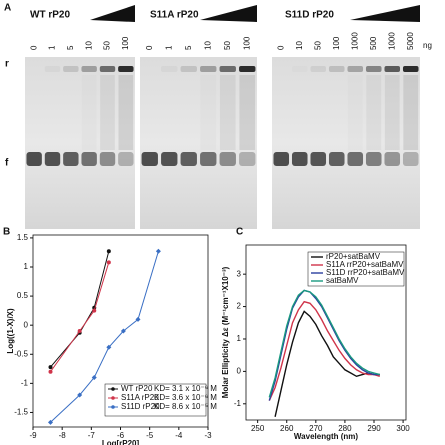  Describe the element at coordinates (7, 64) in the screenshot. I see `band-label: r` at that location.